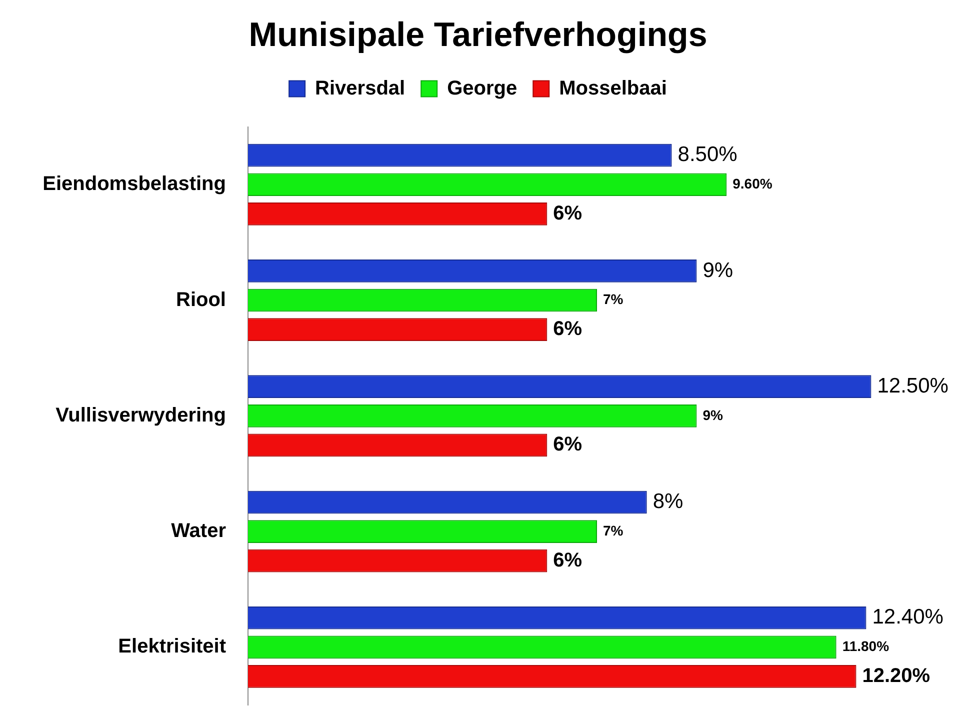 The height and width of the screenshot is (720, 960). What do you see at coordinates (668, 502) in the screenshot?
I see `data-label: 8%` at bounding box center [668, 502].